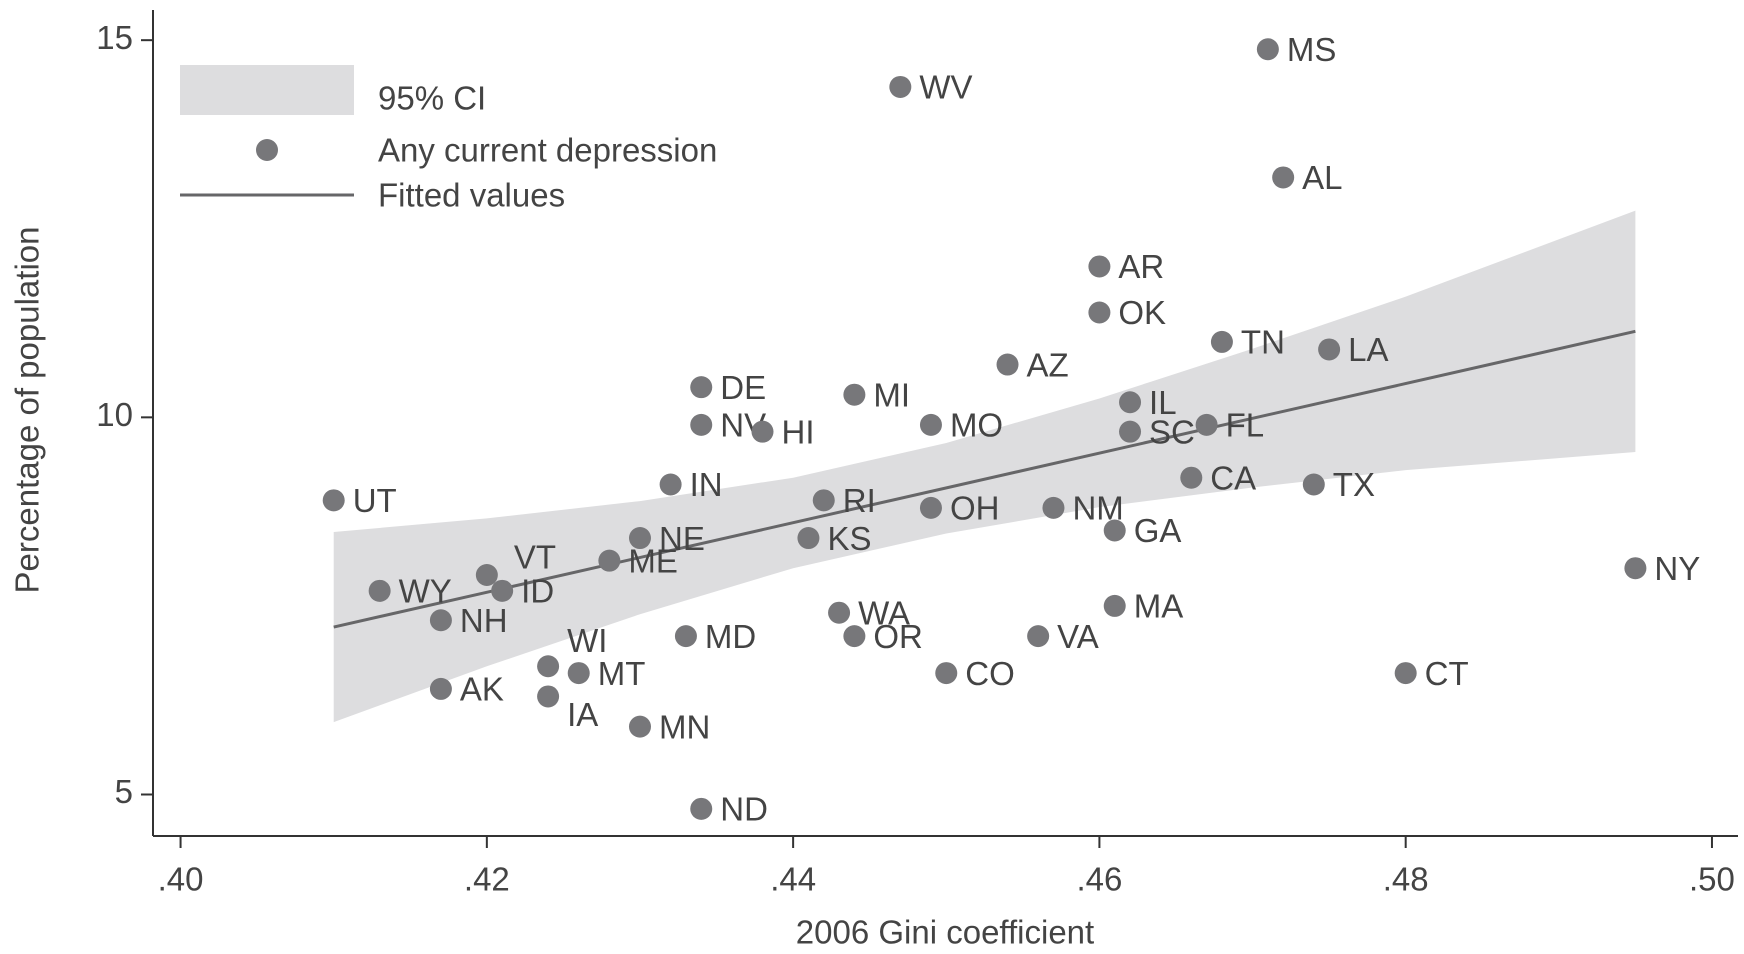 The height and width of the screenshot is (954, 1744). Describe the element at coordinates (1172, 431) in the screenshot. I see `point-label: SC` at that location.